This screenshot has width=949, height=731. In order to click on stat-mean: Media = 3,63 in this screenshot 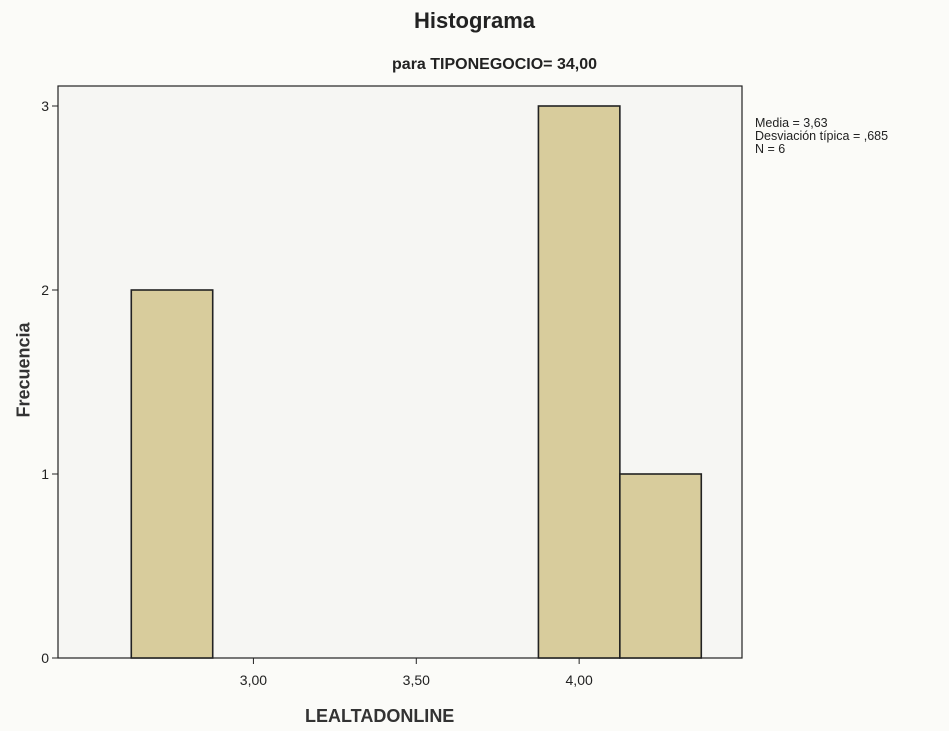, I will do `click(791, 123)`.